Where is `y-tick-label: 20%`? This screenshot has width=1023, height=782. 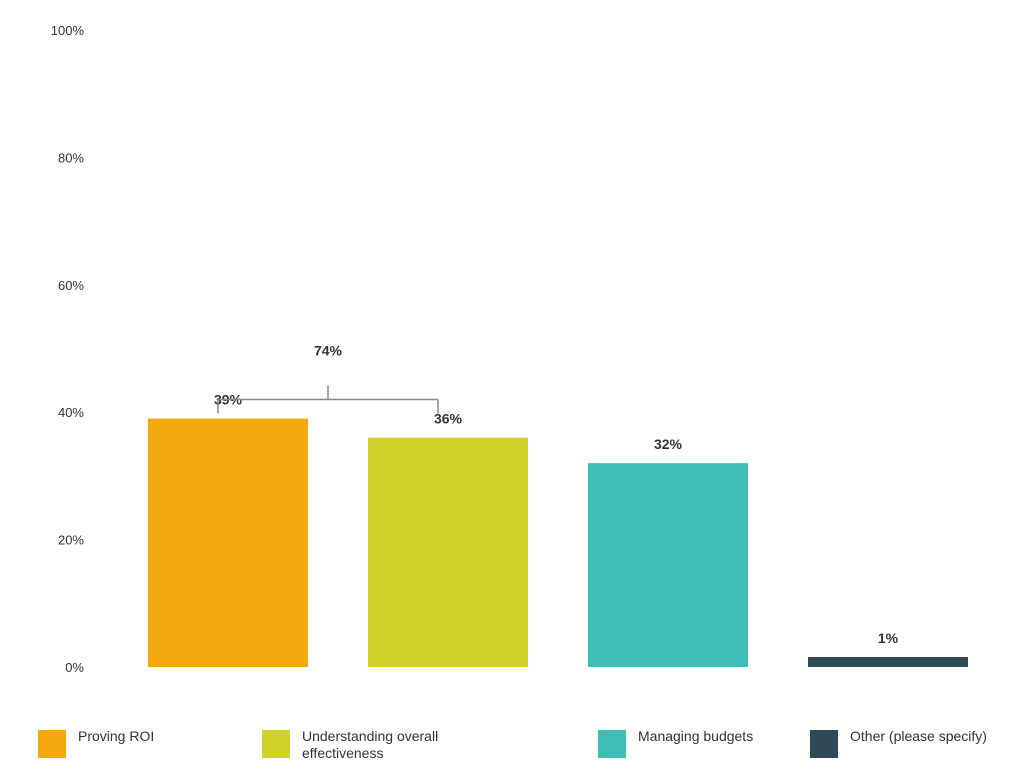
y-tick-label: 20% is located at coordinates (71, 540).